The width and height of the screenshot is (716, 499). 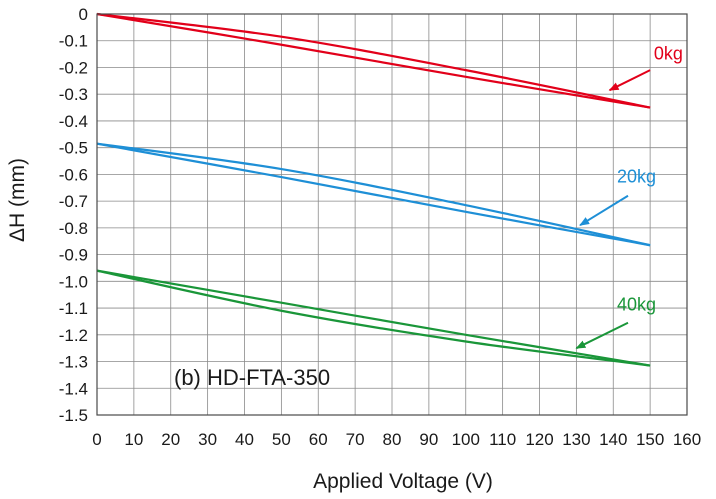 What do you see at coordinates (73, 228) in the screenshot?
I see `y-tick-label: -0.8` at bounding box center [73, 228].